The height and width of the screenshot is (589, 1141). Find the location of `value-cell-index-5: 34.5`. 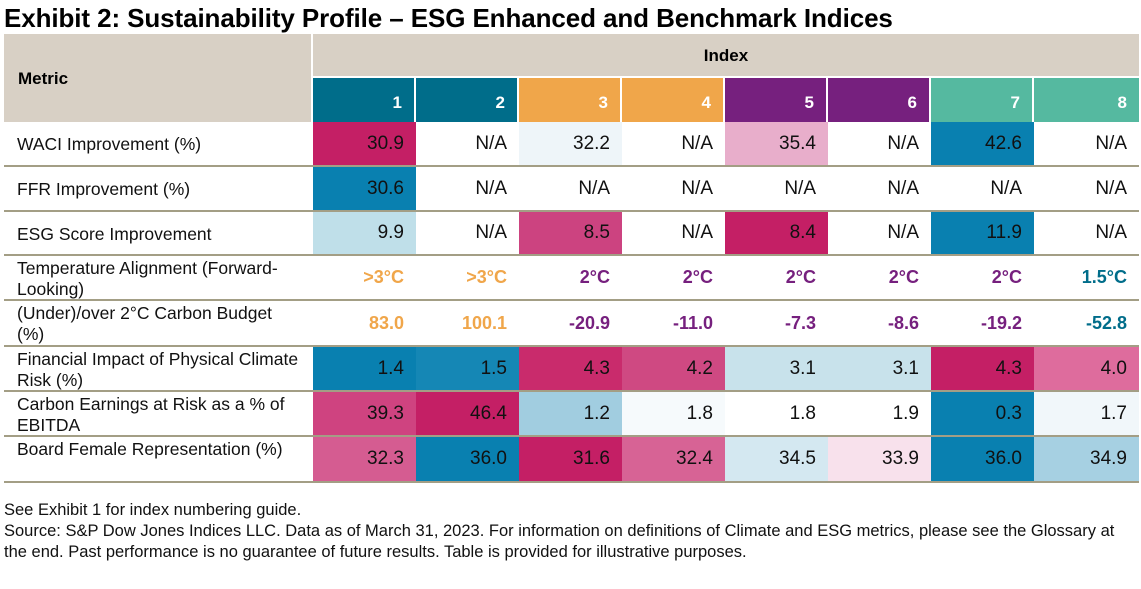

value-cell-index-5: 34.5 is located at coordinates (776, 459).